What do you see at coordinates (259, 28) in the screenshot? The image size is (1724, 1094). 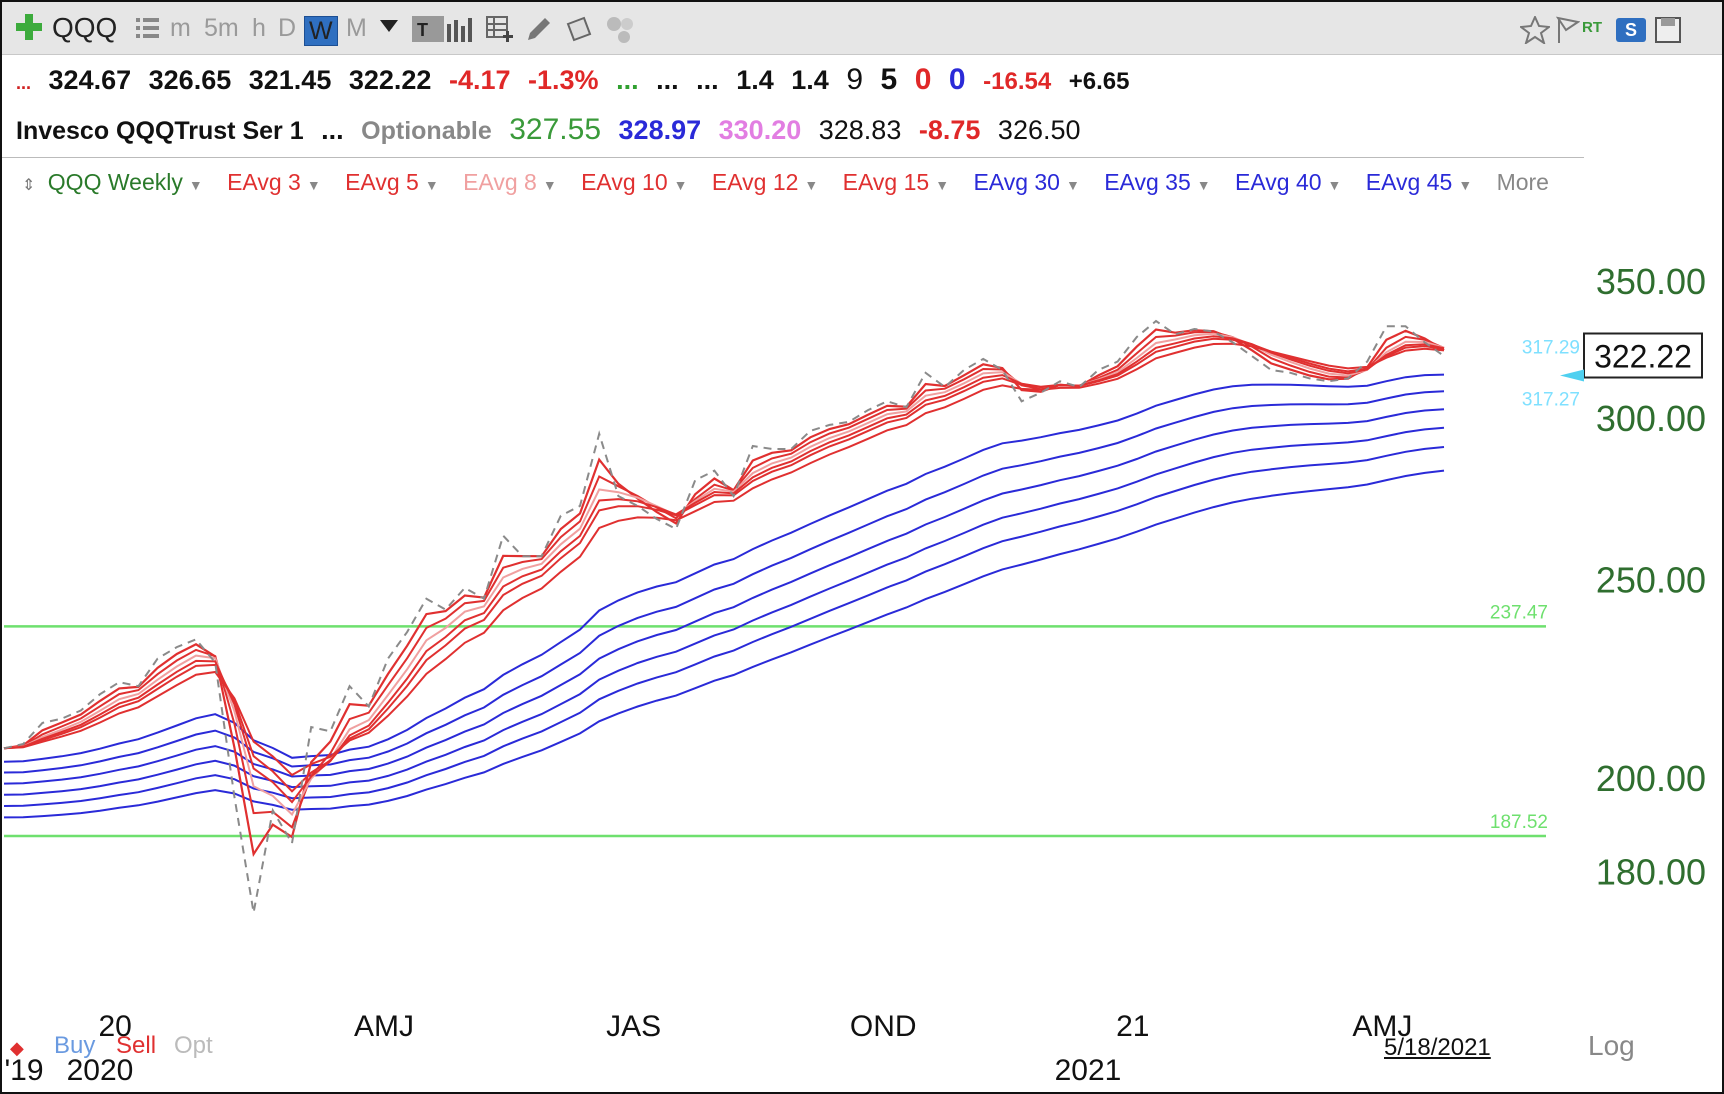 I see `interval-h: h` at bounding box center [259, 28].